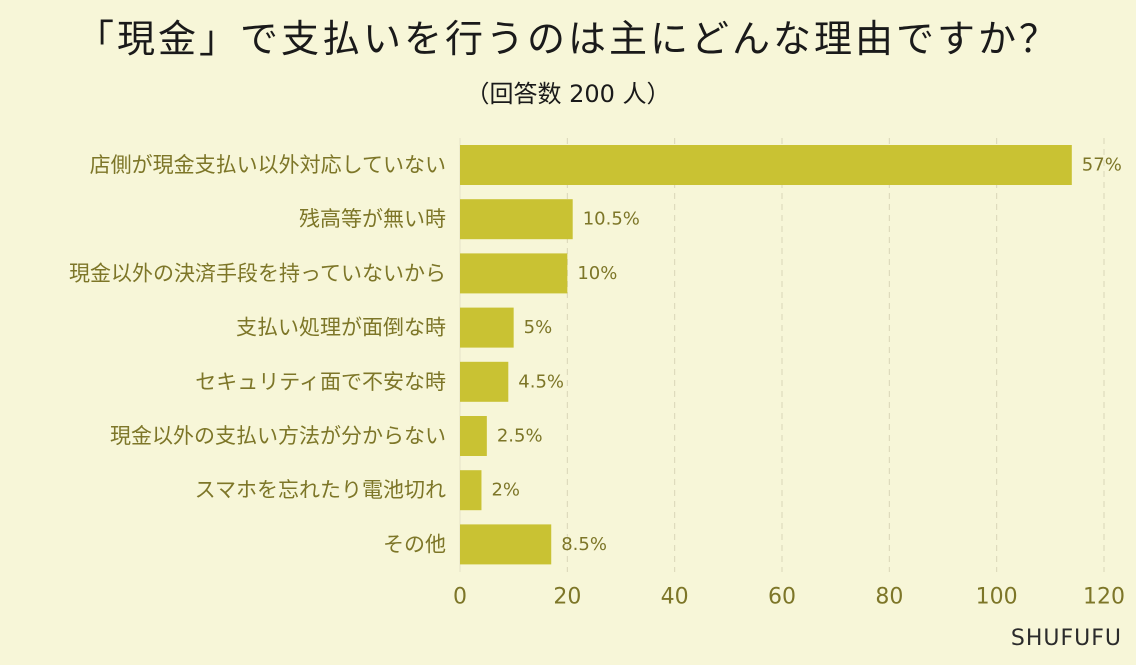  What do you see at coordinates (568, 94) in the screenshot?
I see `chart-subtitle: （回答数 200 人）` at bounding box center [568, 94].